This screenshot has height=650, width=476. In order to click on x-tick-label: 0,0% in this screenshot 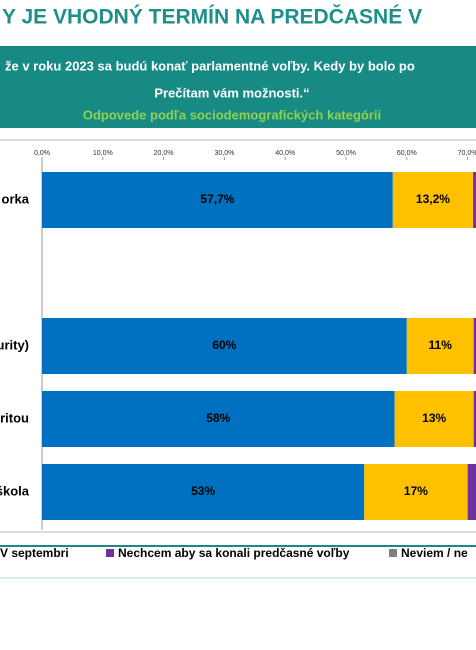, I will do `click(42, 153)`.